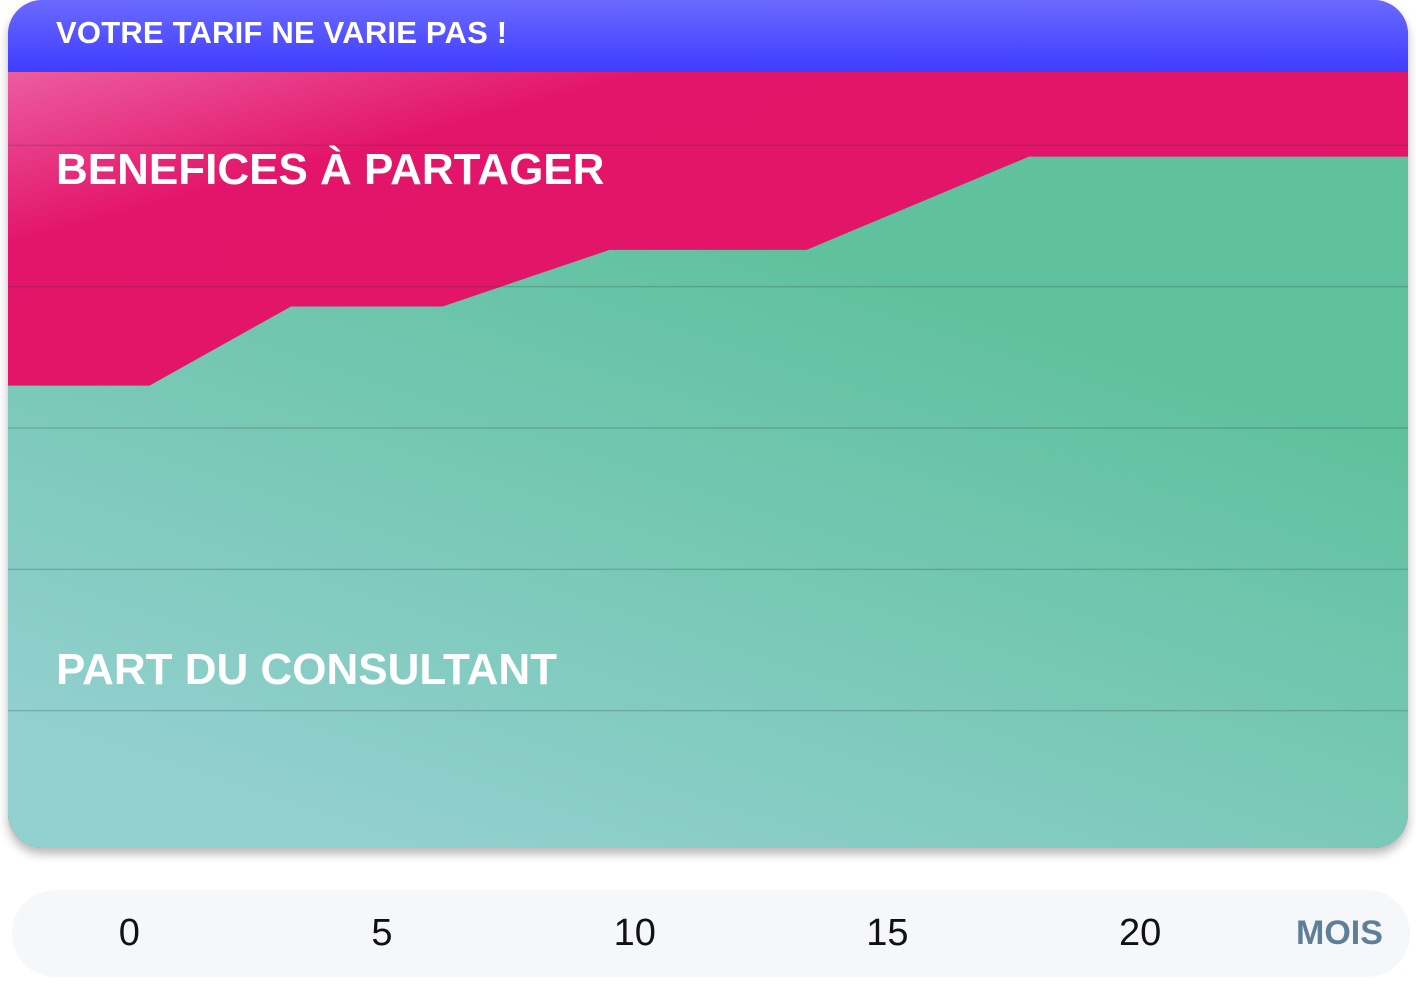 The width and height of the screenshot is (1416, 986). Describe the element at coordinates (887, 933) in the screenshot. I see `x-tick-label: 15` at that location.